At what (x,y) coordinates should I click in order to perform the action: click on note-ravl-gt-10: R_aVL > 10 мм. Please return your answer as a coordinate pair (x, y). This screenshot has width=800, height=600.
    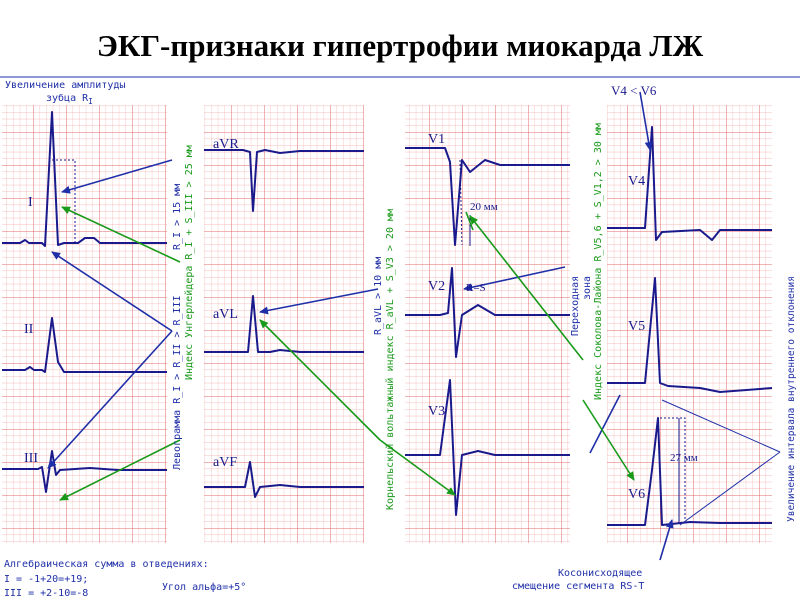
    Looking at the image, I should click on (378, 296).